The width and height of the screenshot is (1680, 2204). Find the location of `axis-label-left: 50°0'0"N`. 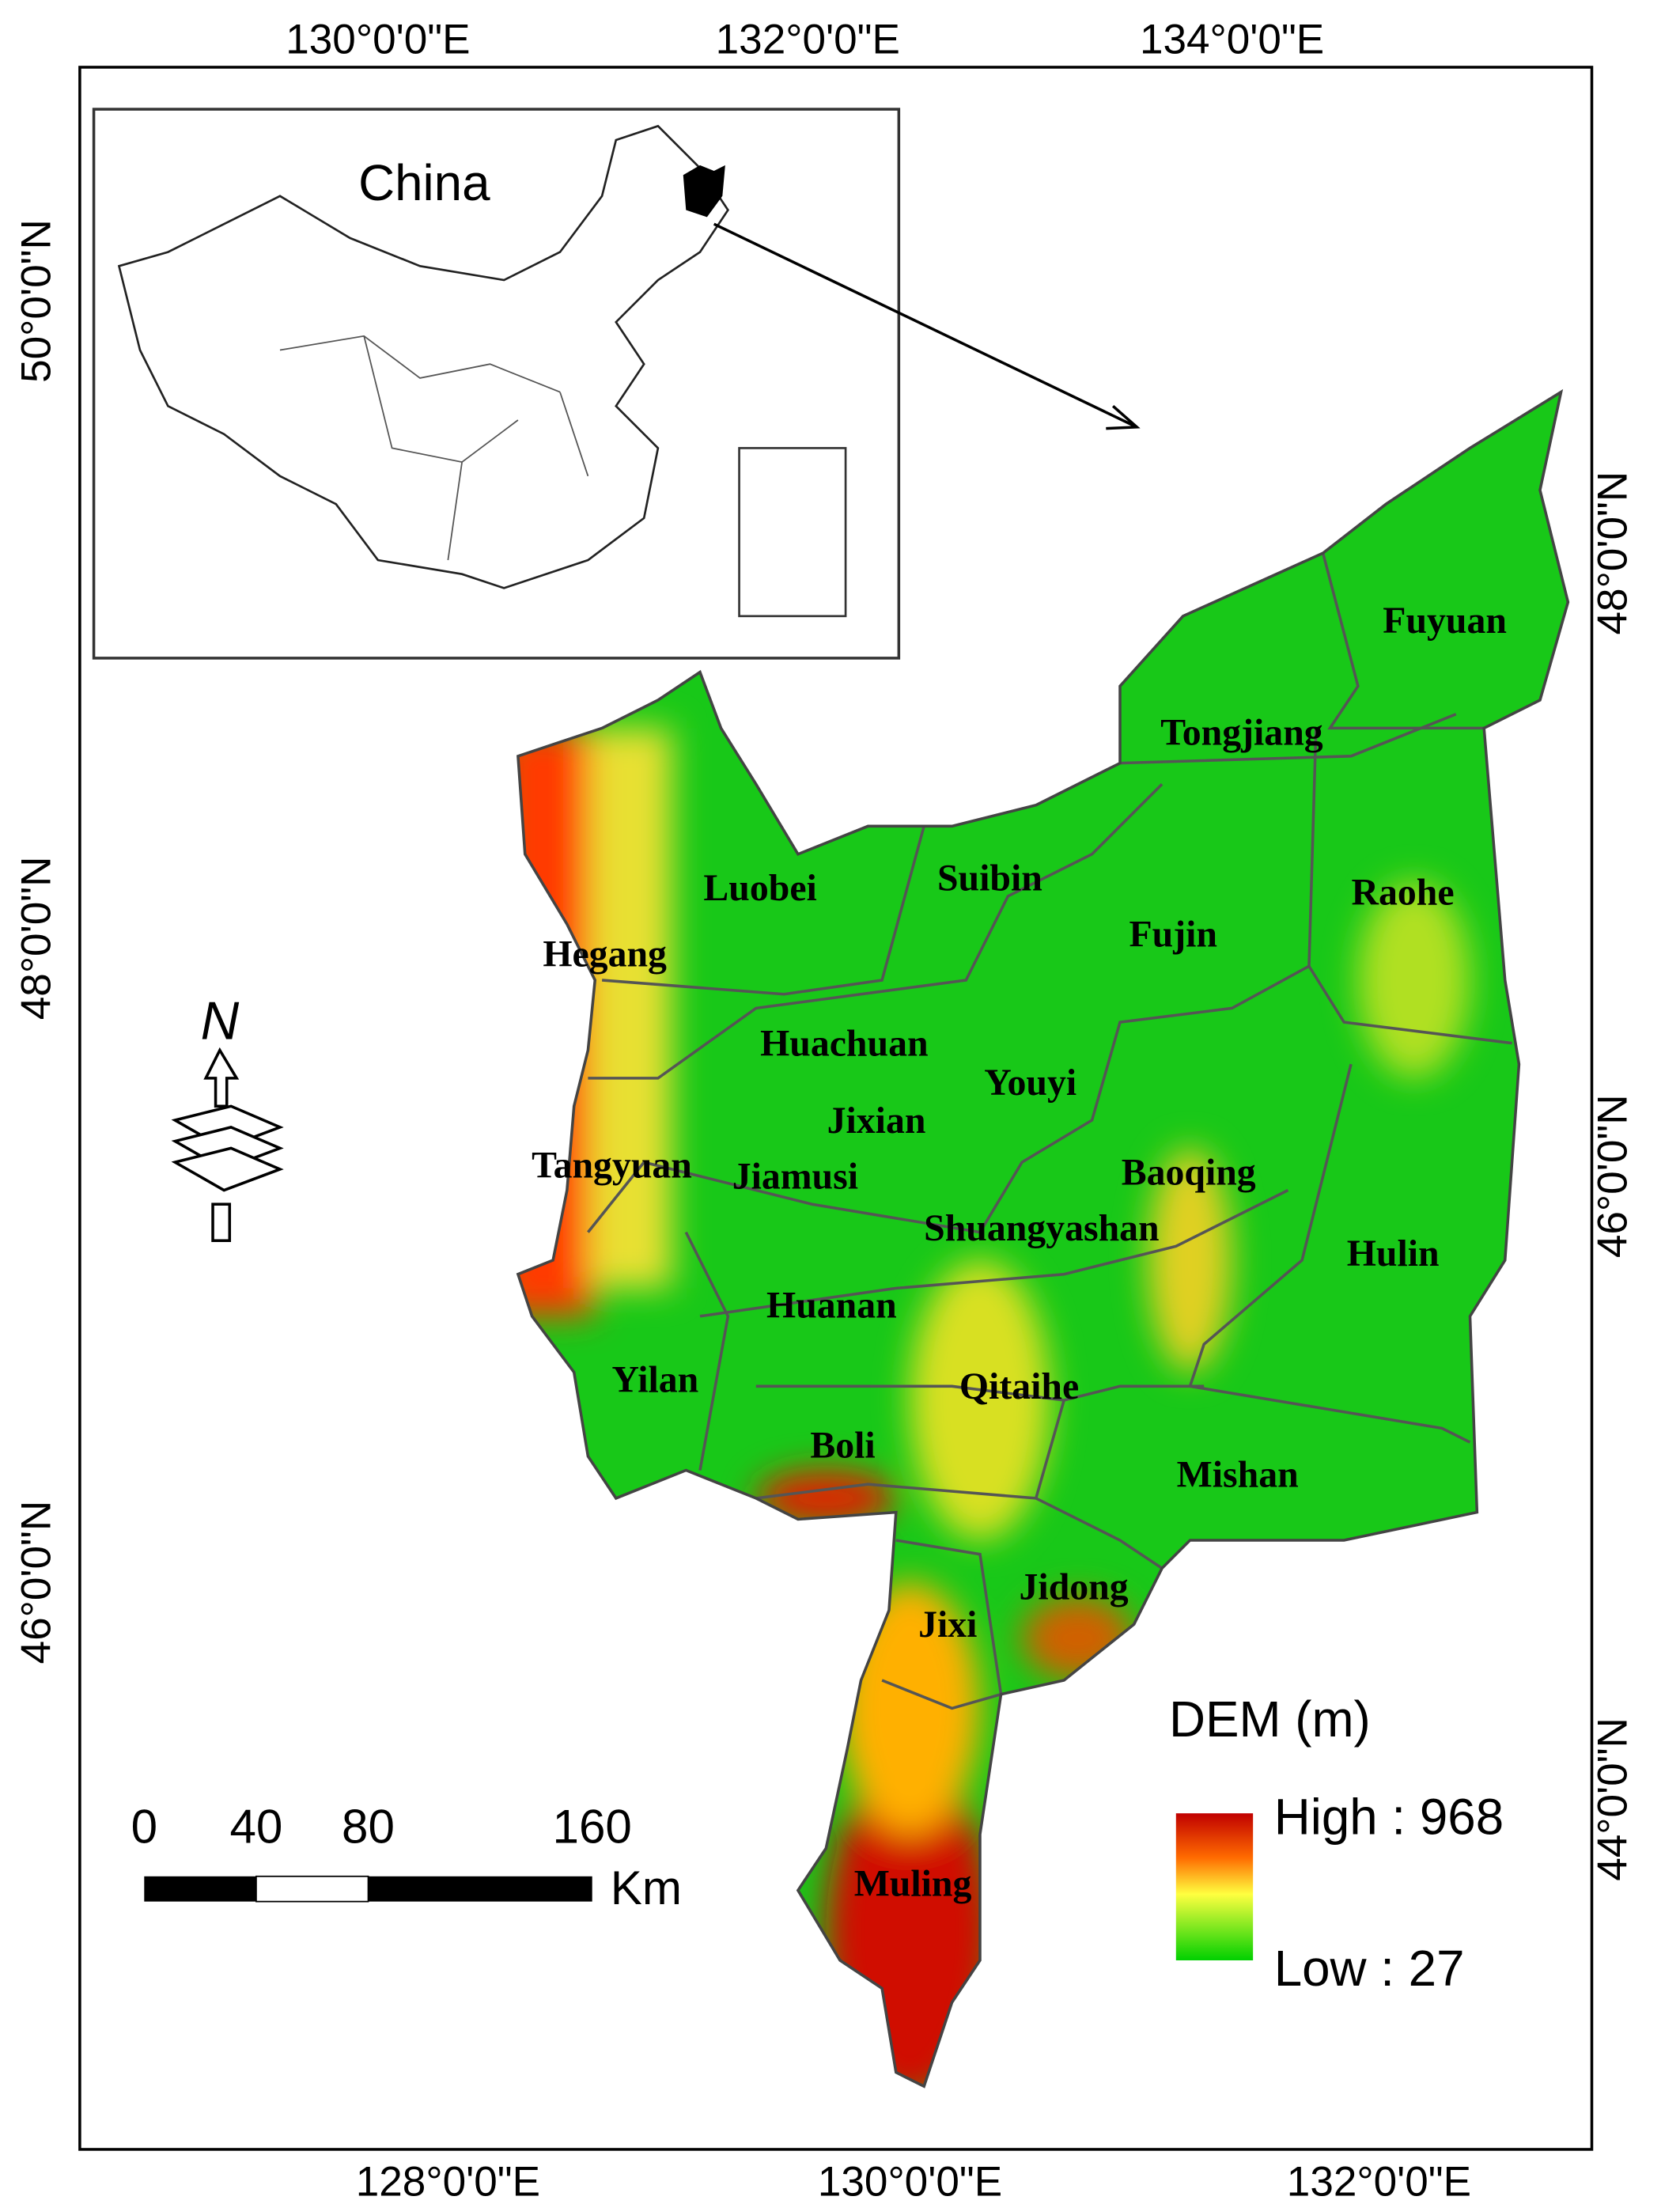

axis-label-left: 50°0'0"N is located at coordinates (36, 301).